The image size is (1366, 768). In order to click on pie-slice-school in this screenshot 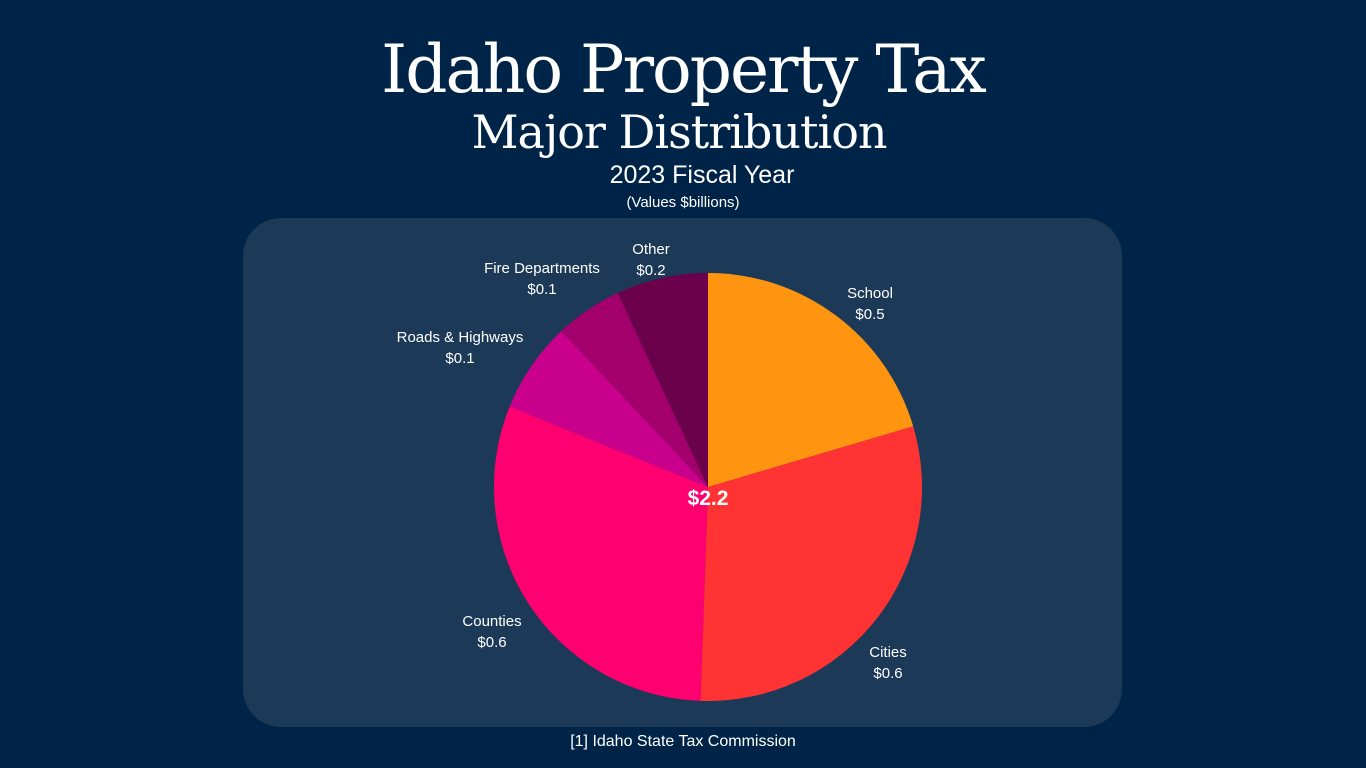, I will do `click(811, 380)`.